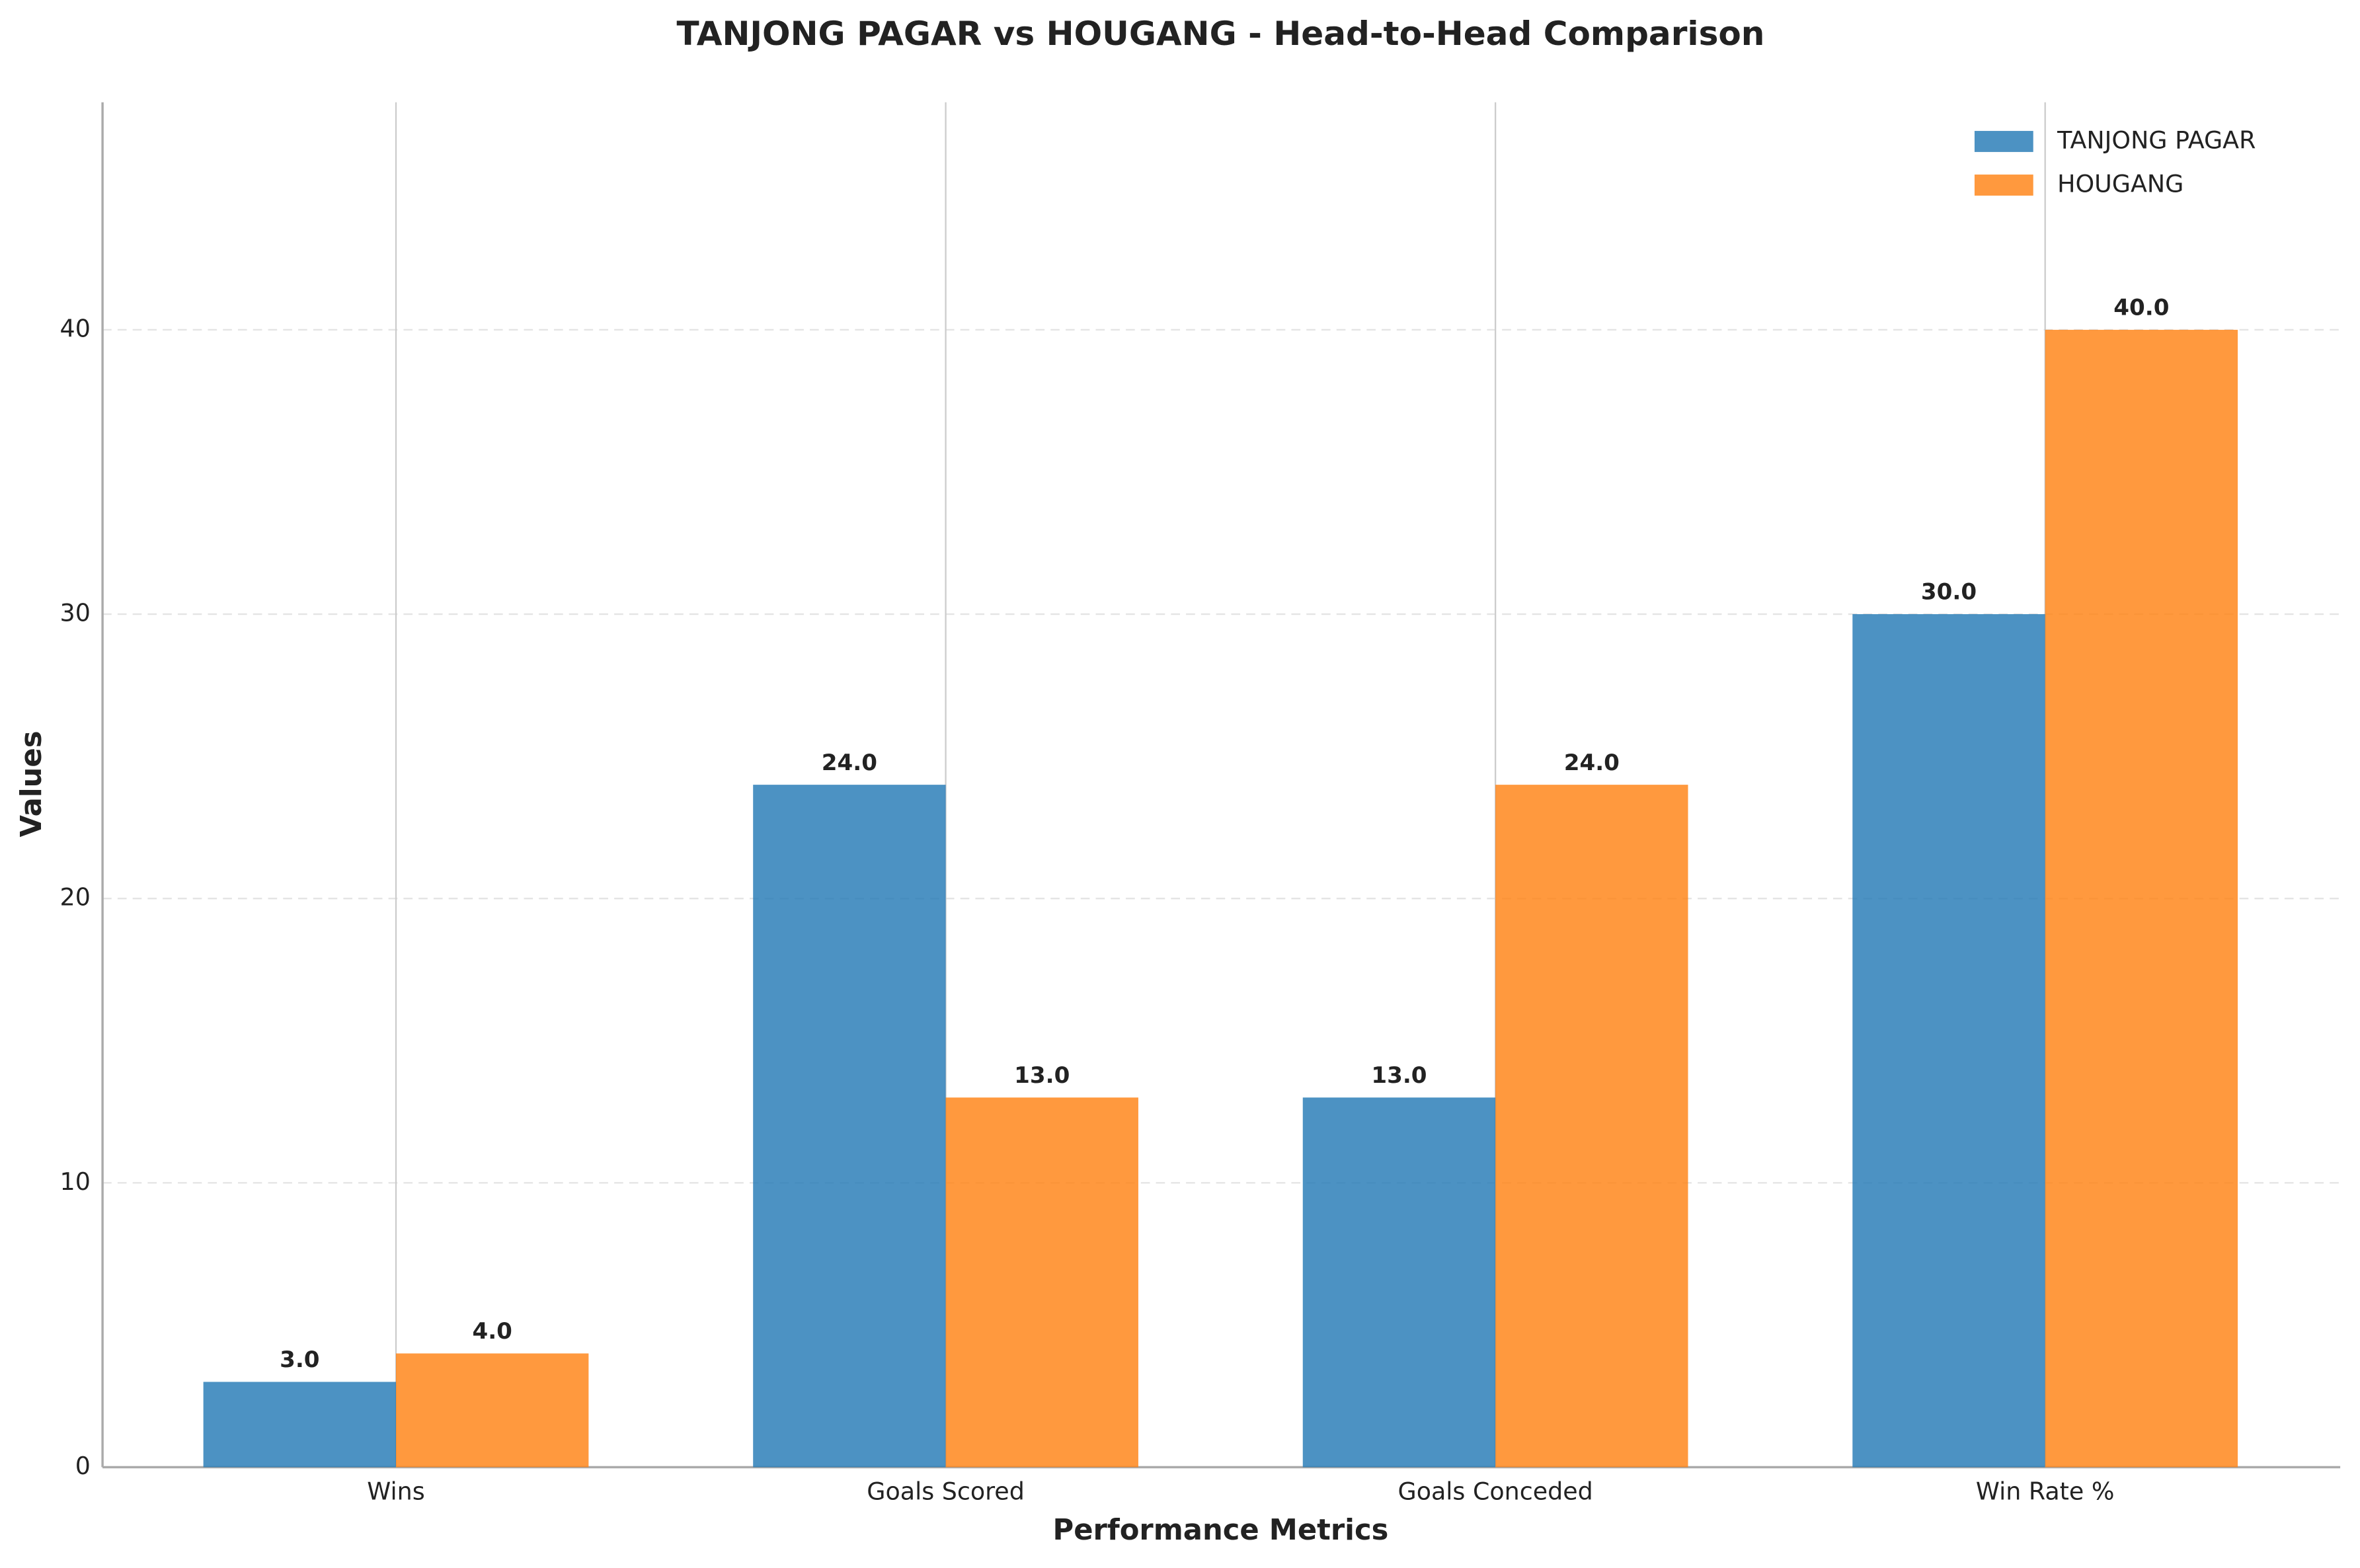 This screenshot has height=1568, width=2360. I want to click on x-tick-label: Goals Conceded, so click(1495, 1491).